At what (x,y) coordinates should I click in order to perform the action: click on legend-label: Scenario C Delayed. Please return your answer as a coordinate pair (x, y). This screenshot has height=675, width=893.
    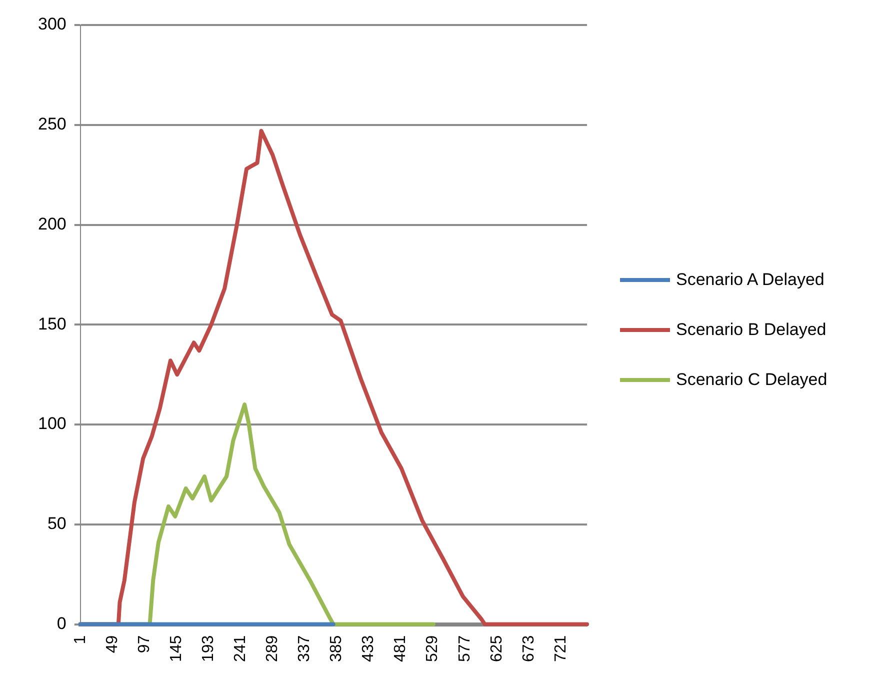
    Looking at the image, I should click on (752, 380).